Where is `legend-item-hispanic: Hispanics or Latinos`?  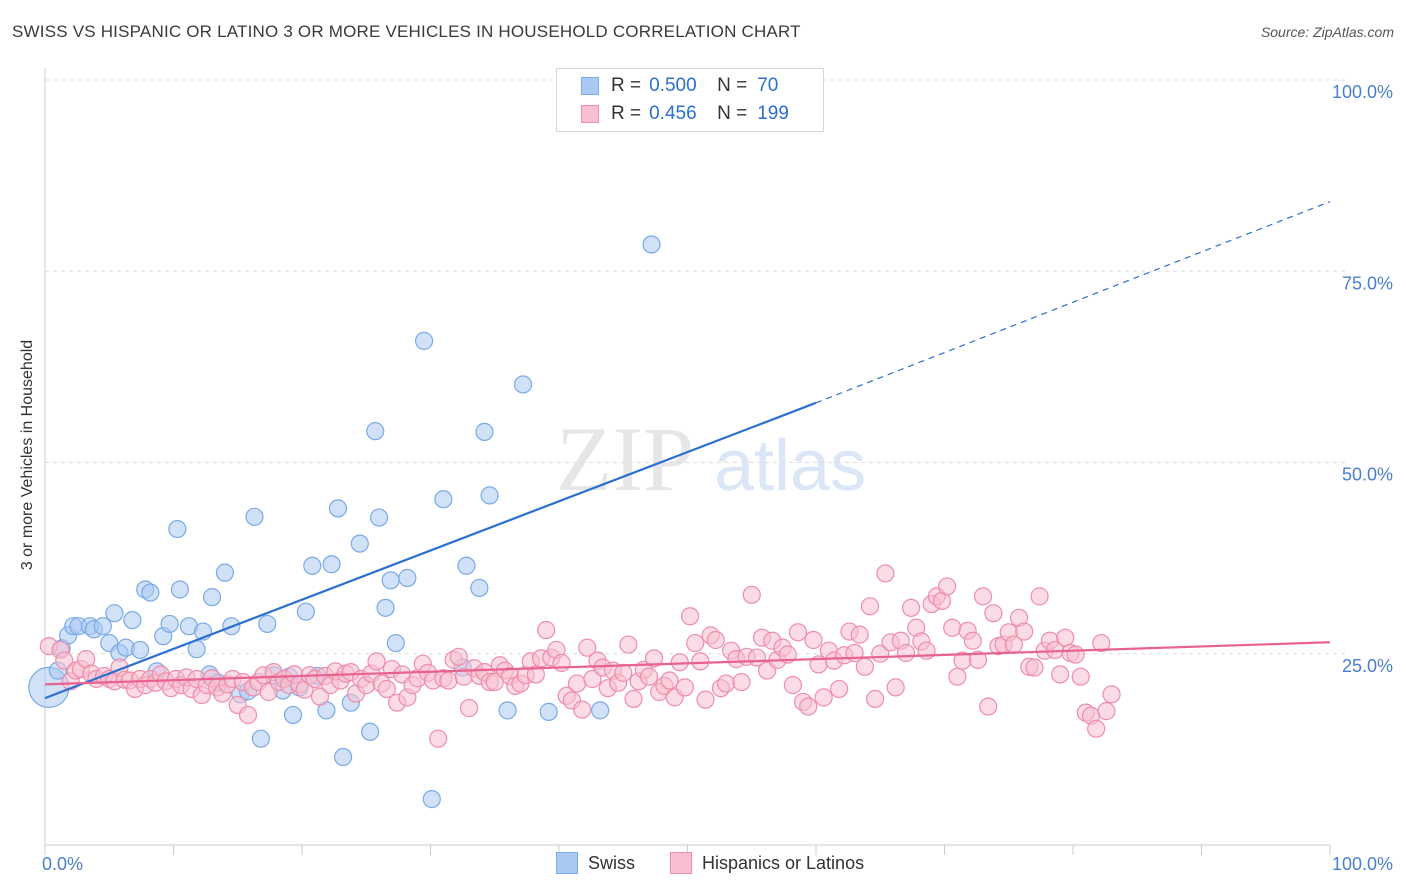
legend-item-hispanic: Hispanics or Latinos is located at coordinates (767, 863).